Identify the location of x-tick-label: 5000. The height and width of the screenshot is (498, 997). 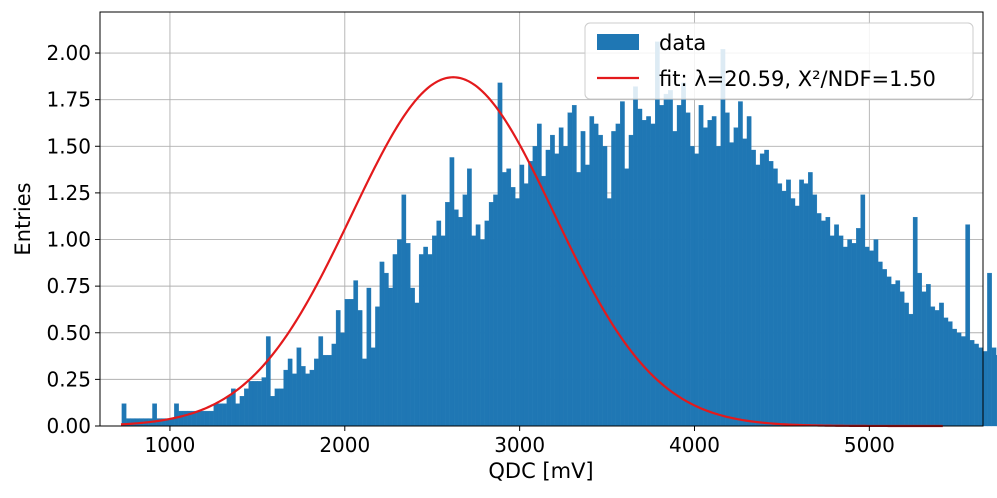
(869, 445).